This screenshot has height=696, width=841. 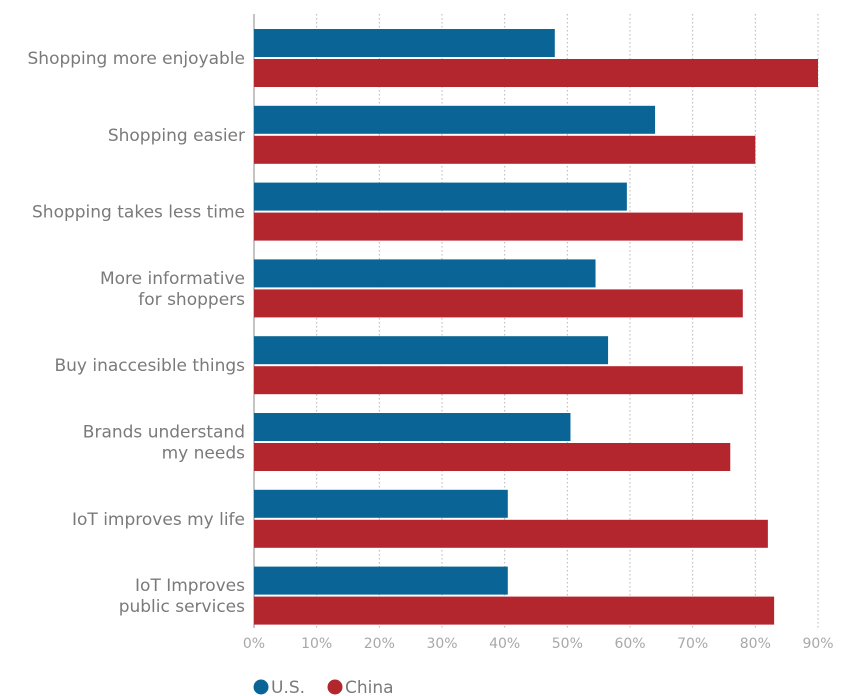 What do you see at coordinates (190, 586) in the screenshot?
I see `category-label: IoT Improves` at bounding box center [190, 586].